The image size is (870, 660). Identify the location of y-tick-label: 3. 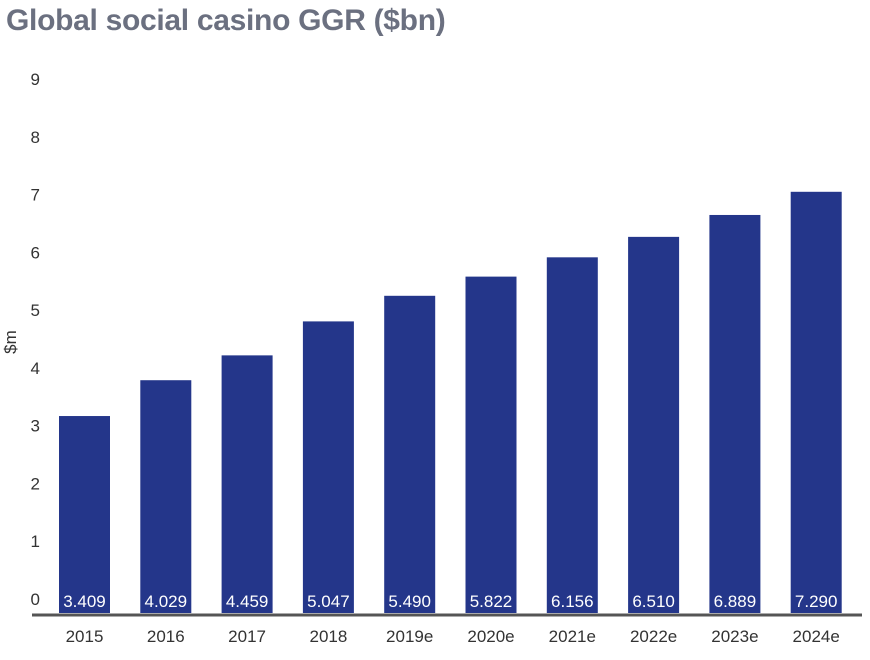
(35, 426).